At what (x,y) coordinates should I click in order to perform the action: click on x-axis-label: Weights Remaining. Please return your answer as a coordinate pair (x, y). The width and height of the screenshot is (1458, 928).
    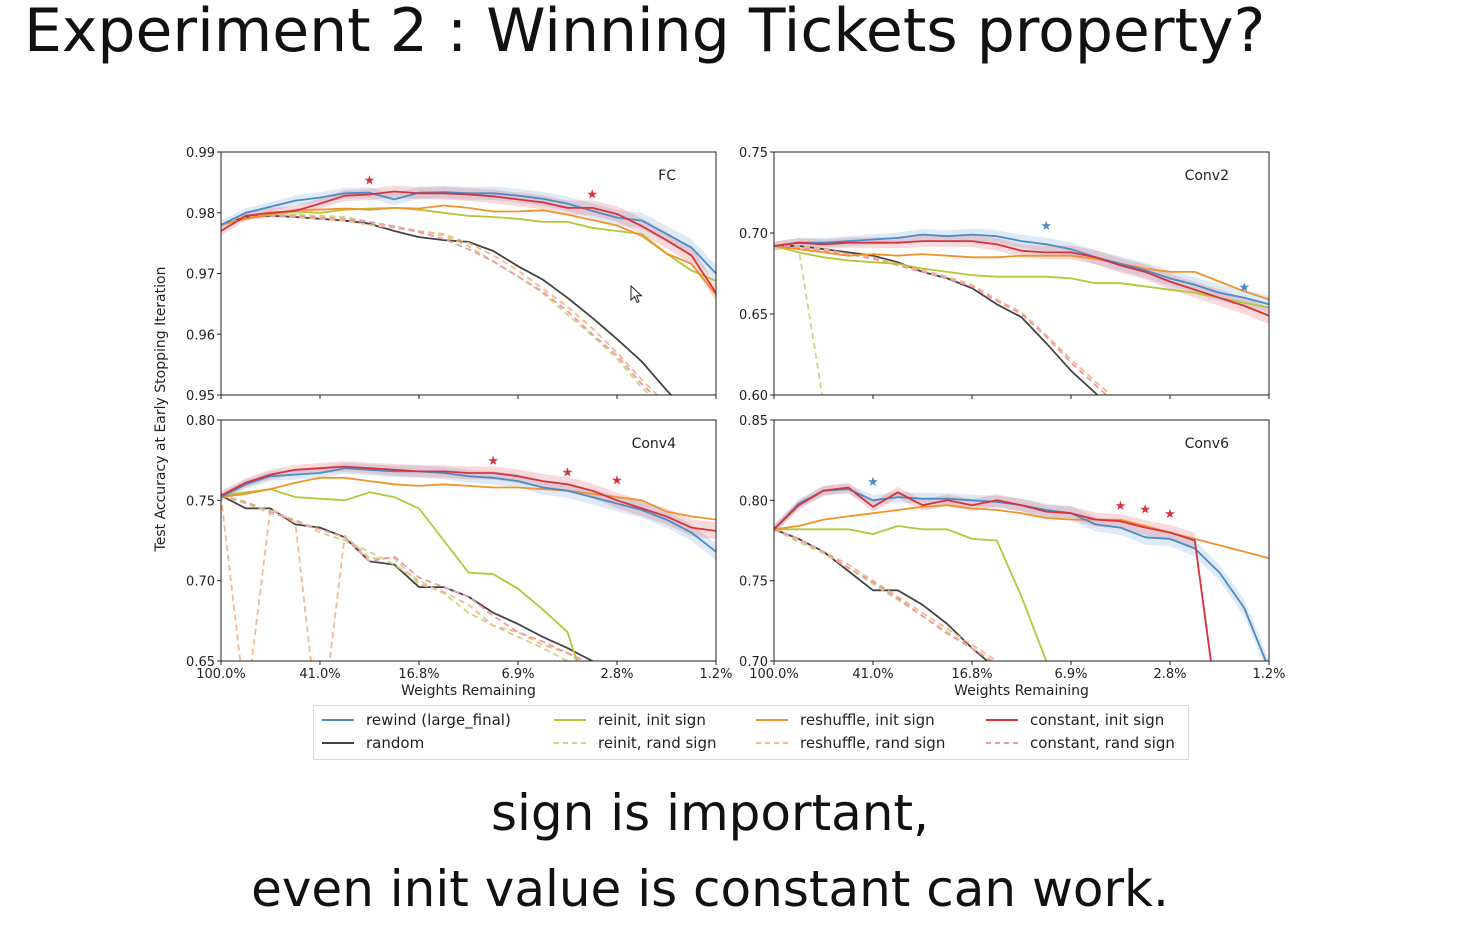
    Looking at the image, I should click on (1021, 691).